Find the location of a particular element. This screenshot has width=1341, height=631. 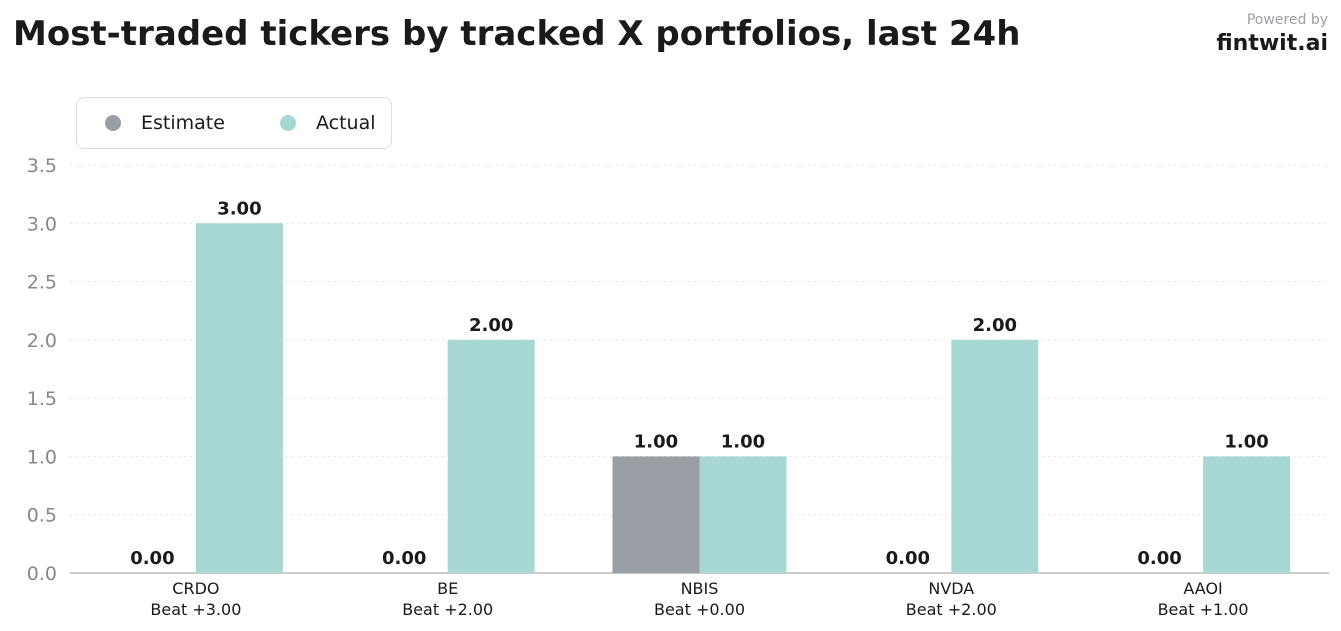

legend-item-estimate: Estimate is located at coordinates (165, 123).